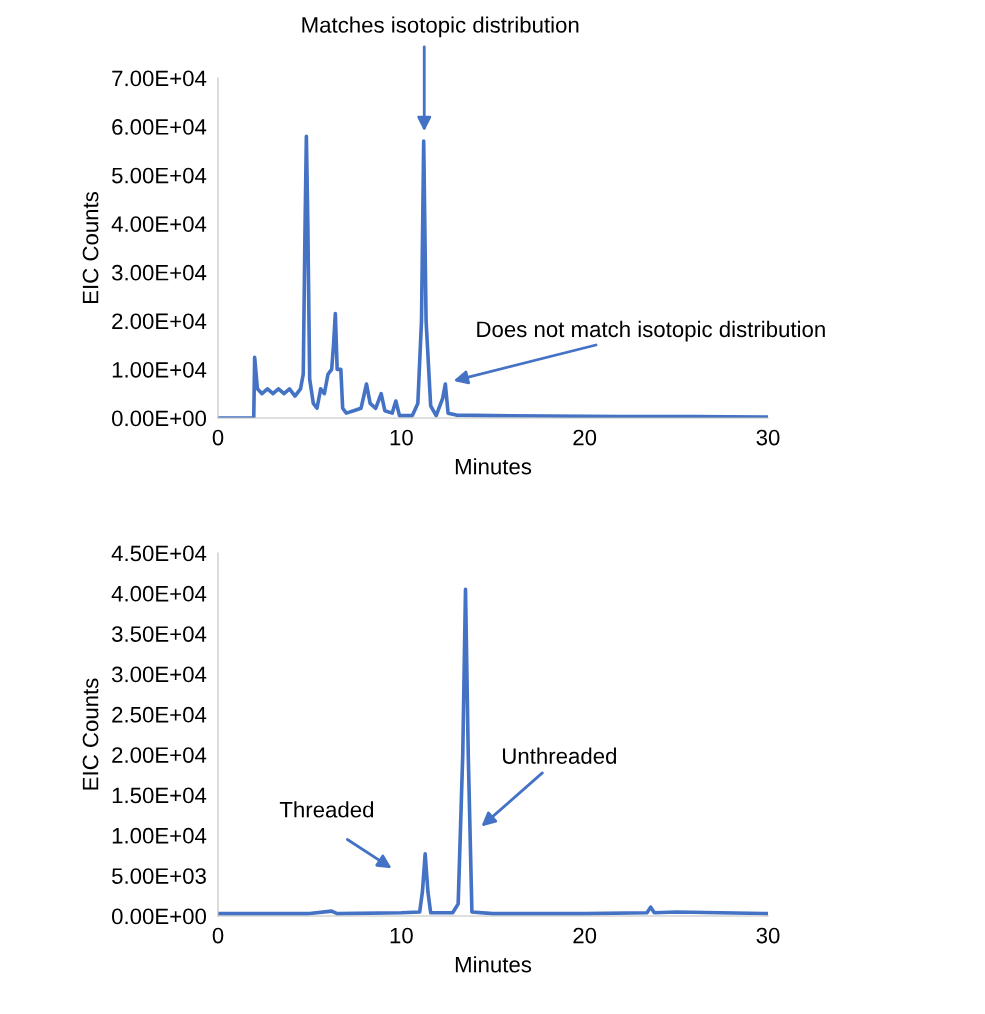 This screenshot has width=985, height=1014. Describe the element at coordinates (159, 795) in the screenshot. I see `y-tick-label: 1.50E+04` at that location.